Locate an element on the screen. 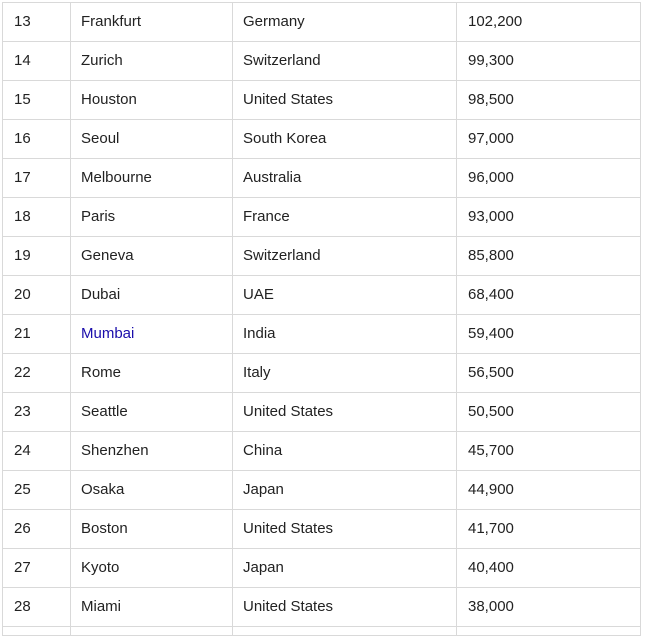 This screenshot has width=645, height=636. table-row: 23 Seattle United States 50,500 is located at coordinates (321, 412).